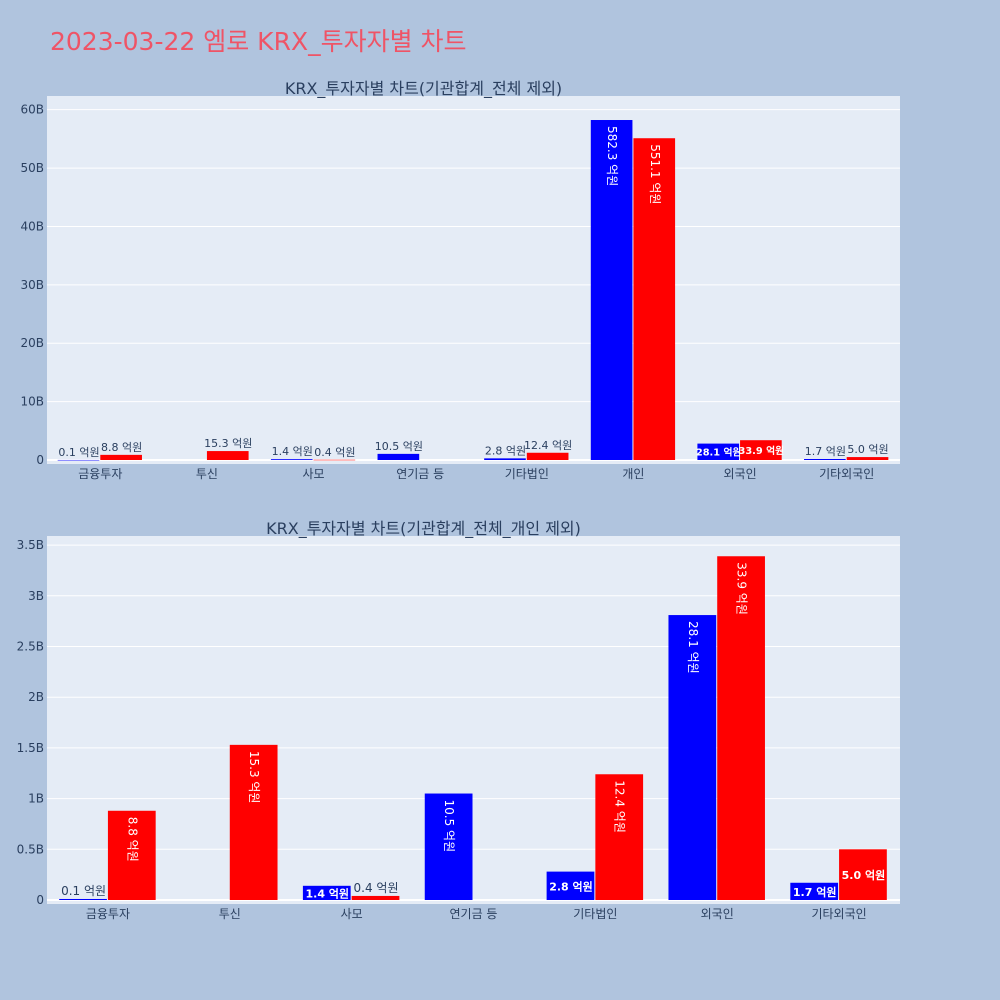  I want to click on page-title: 2023-03-22 엠로 KRX_투자자별 차트, so click(258, 41).